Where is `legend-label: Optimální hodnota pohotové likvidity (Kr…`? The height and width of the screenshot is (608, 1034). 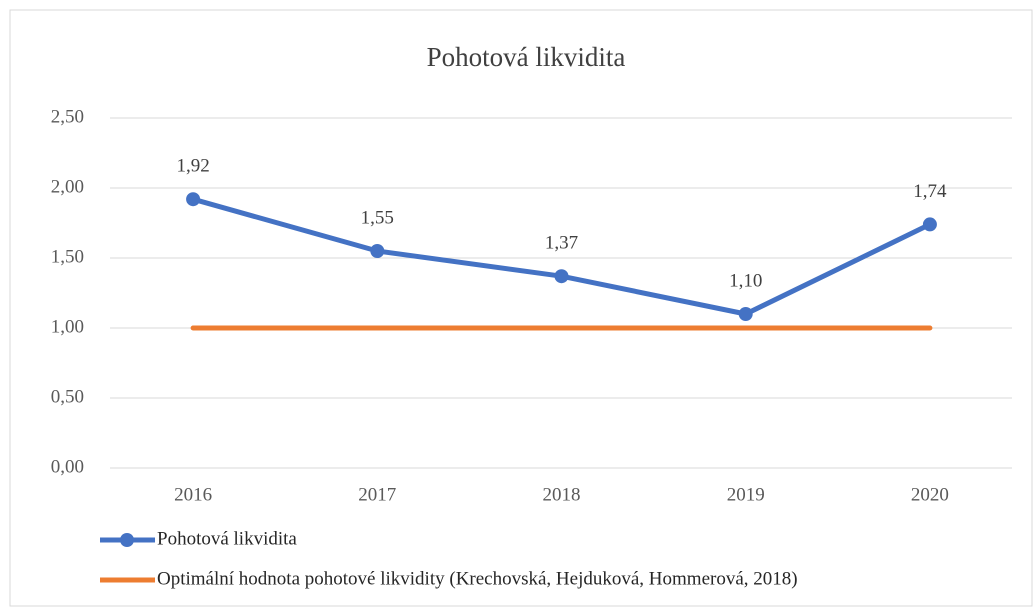
legend-label: Optimální hodnota pohotové likvidity (Kr… is located at coordinates (477, 578).